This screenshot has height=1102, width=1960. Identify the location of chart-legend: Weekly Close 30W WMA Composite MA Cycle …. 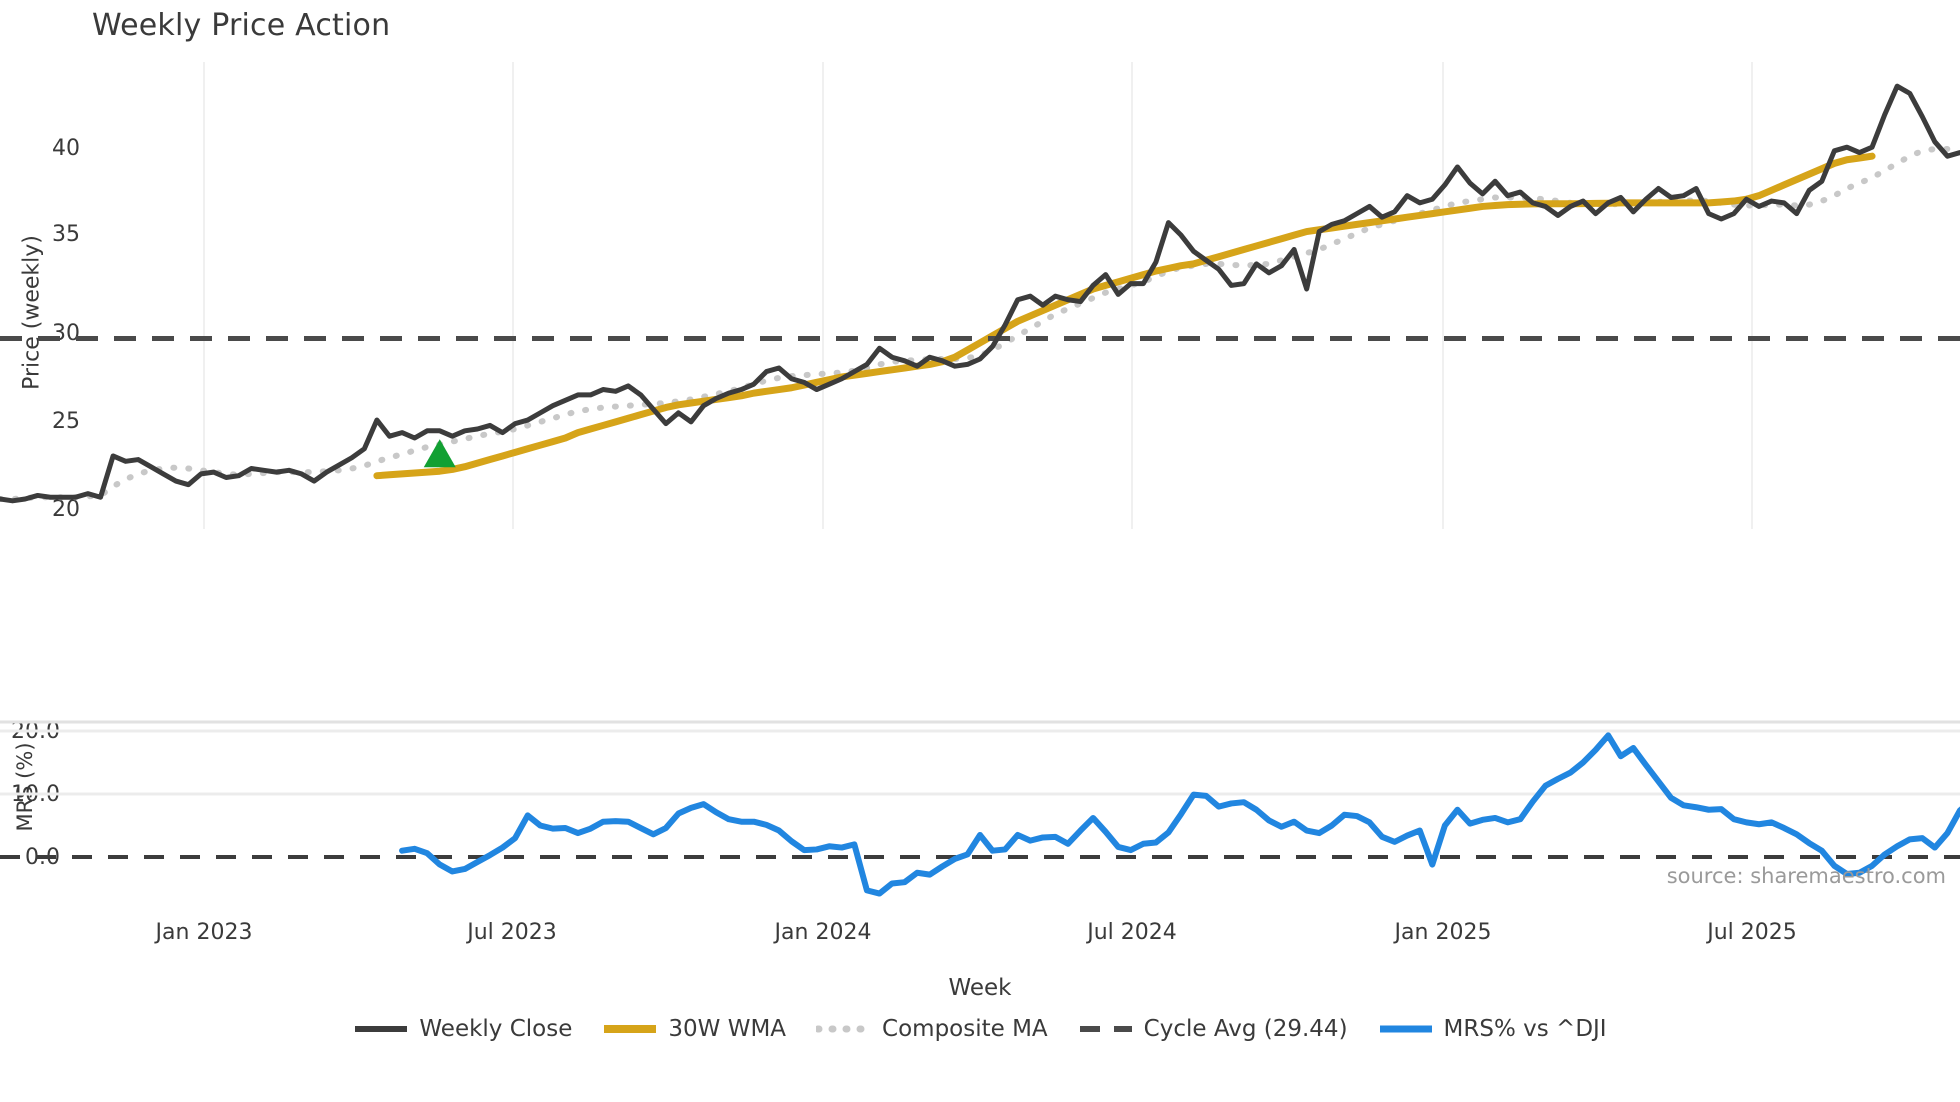
(980, 1029).